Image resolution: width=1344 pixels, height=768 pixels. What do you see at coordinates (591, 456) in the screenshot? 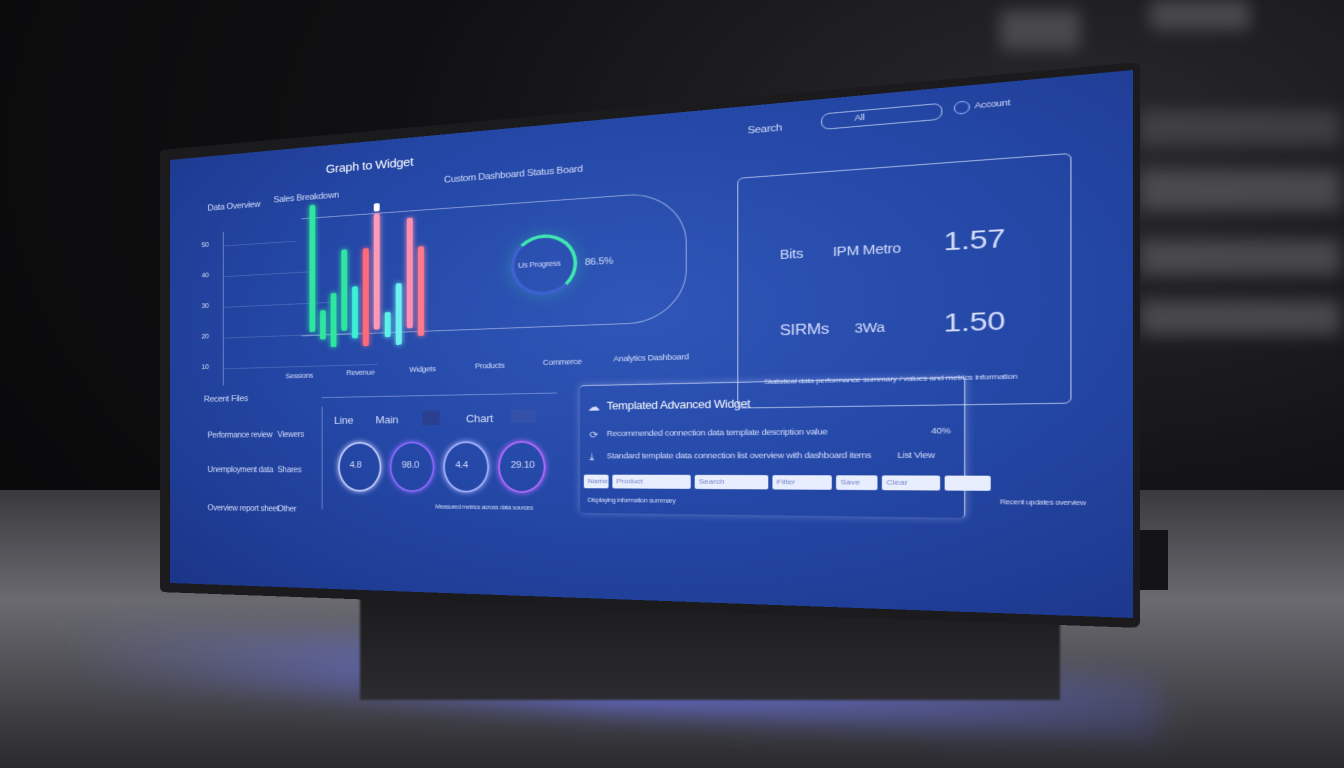
I see `download-icon: ⤓` at bounding box center [591, 456].